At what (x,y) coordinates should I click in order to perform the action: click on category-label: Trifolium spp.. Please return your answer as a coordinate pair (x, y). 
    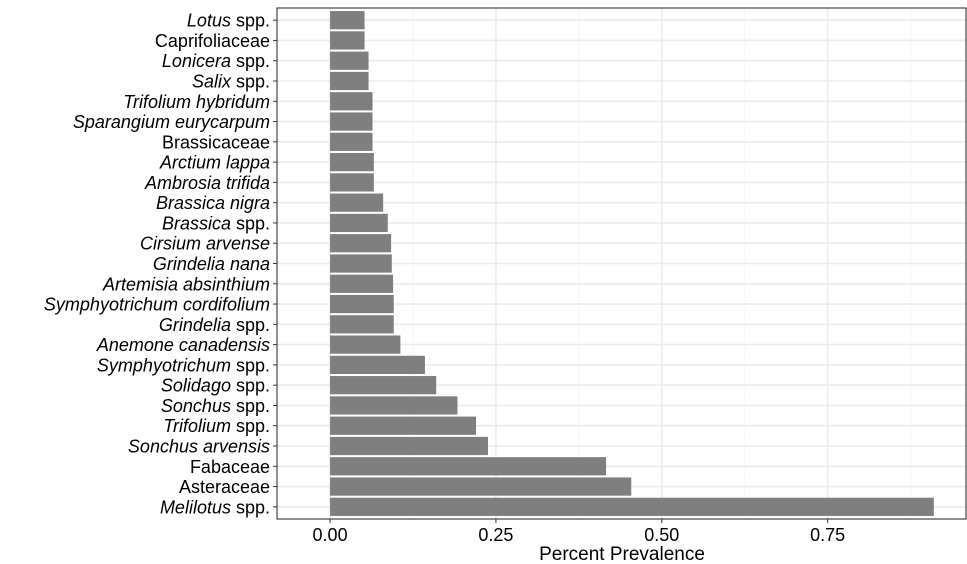
    Looking at the image, I should click on (216, 426).